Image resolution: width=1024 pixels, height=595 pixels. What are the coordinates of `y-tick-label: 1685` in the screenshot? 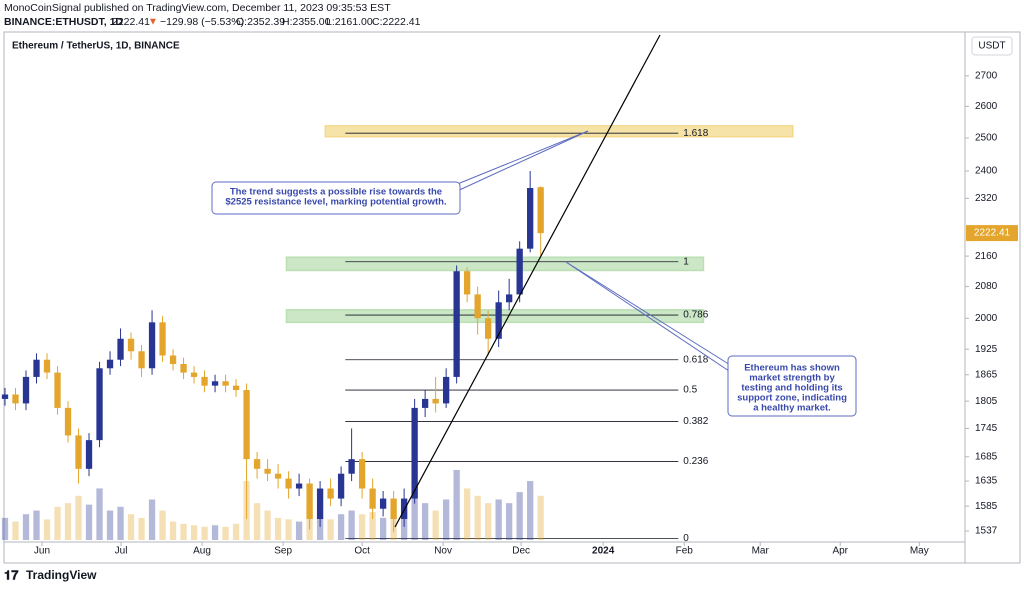 It's located at (986, 456).